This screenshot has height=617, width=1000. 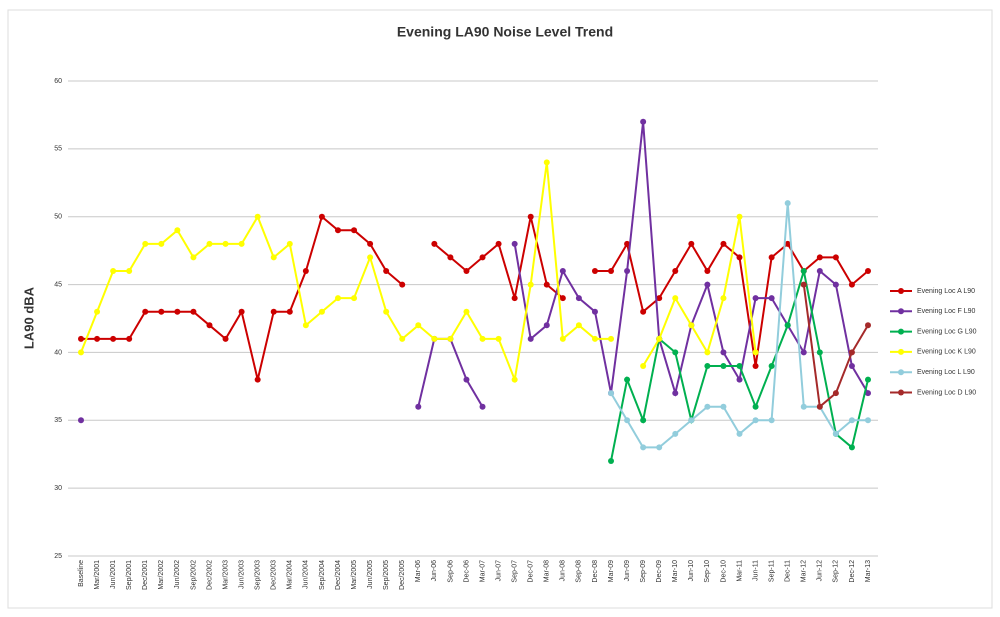 What do you see at coordinates (723, 571) in the screenshot?
I see `x-tick-label: Dec-10` at bounding box center [723, 571].